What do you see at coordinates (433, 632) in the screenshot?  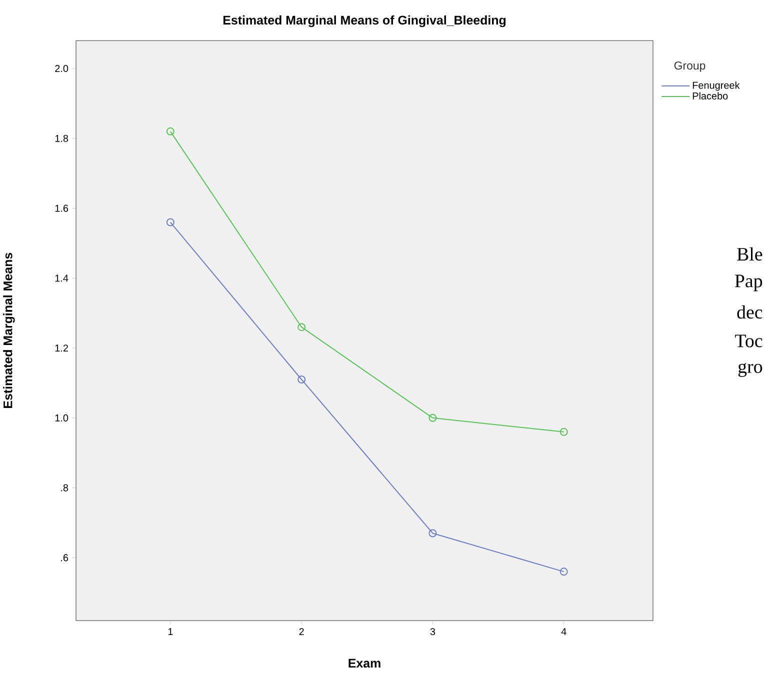 I see `x-tick-label: 3` at bounding box center [433, 632].